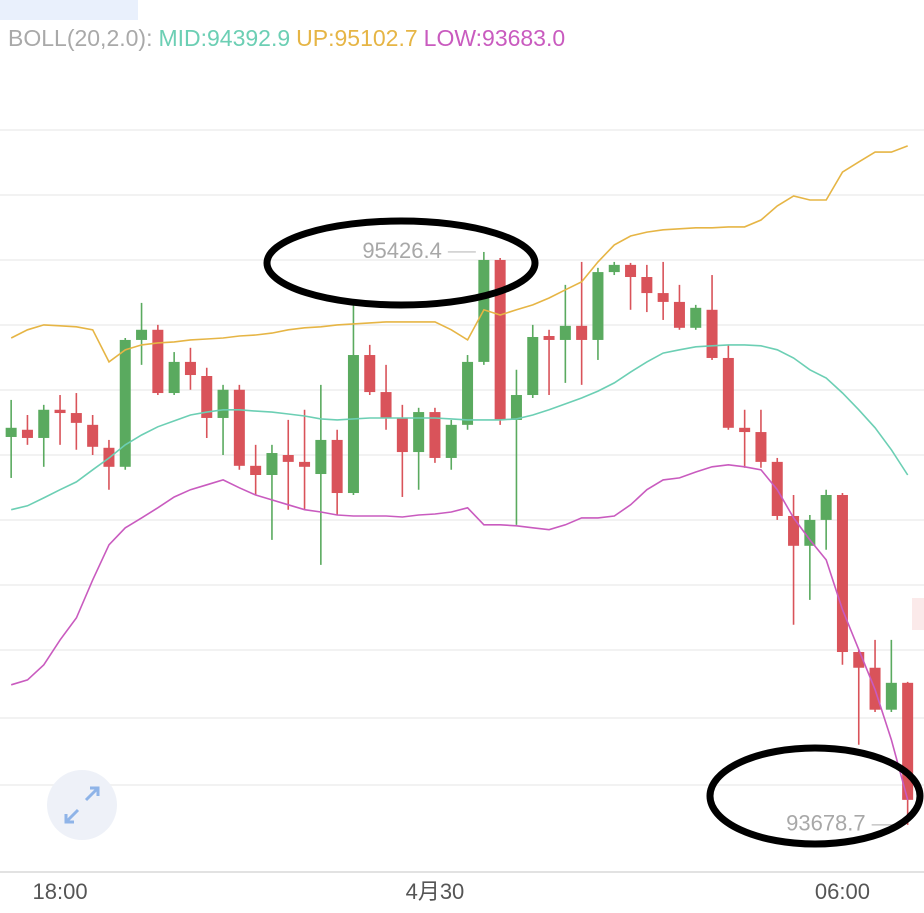  What do you see at coordinates (224, 38) in the screenshot?
I see `legend-entry: MID:94392.9` at bounding box center [224, 38].